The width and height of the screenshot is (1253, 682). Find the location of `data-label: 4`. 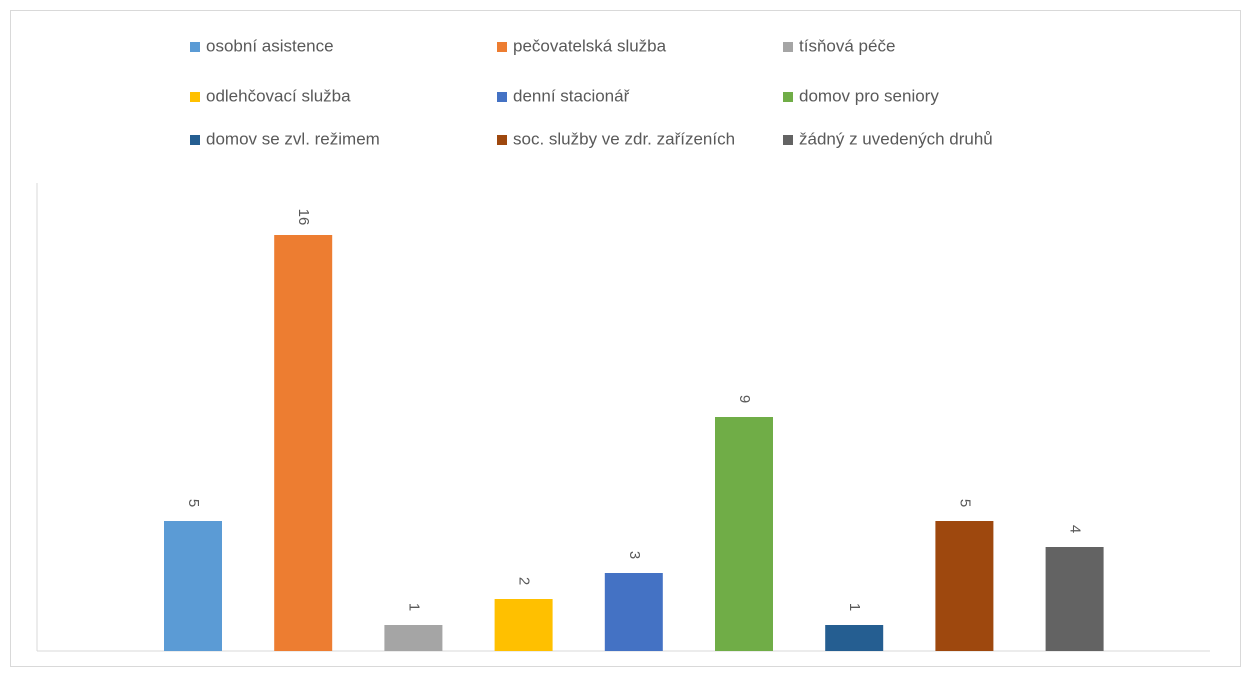

data-label: 4 is located at coordinates (1075, 529).